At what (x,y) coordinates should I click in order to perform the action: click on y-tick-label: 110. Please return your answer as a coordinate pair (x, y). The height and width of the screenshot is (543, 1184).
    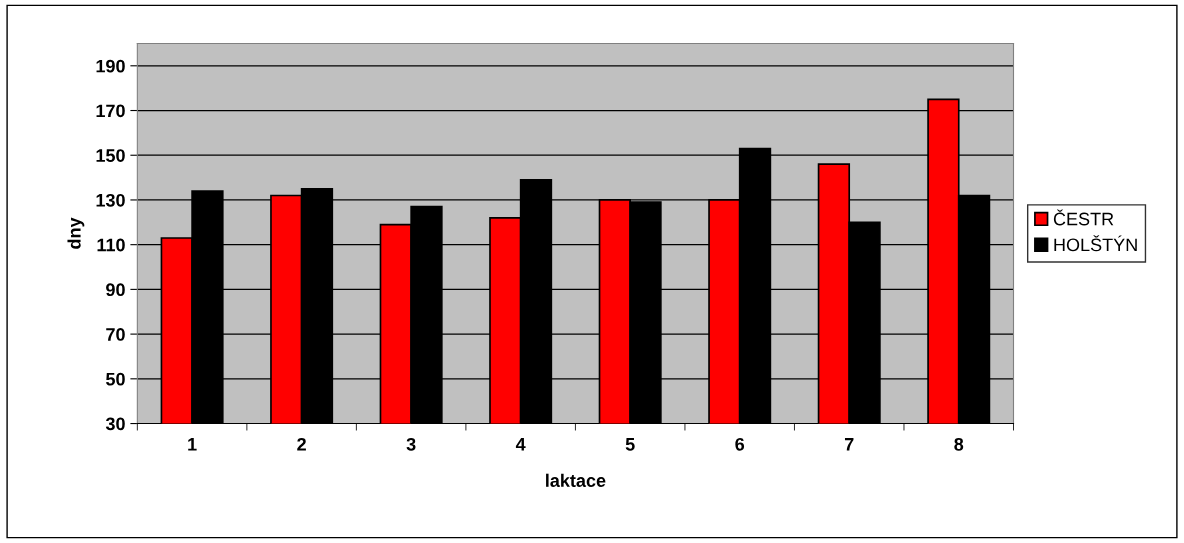
    Looking at the image, I should click on (111, 245).